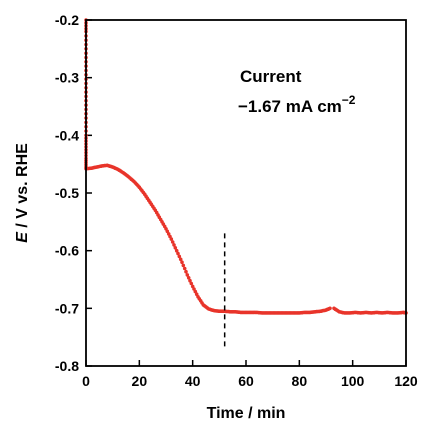  What do you see at coordinates (271, 76) in the screenshot?
I see `annotation-current-label: Current` at bounding box center [271, 76].